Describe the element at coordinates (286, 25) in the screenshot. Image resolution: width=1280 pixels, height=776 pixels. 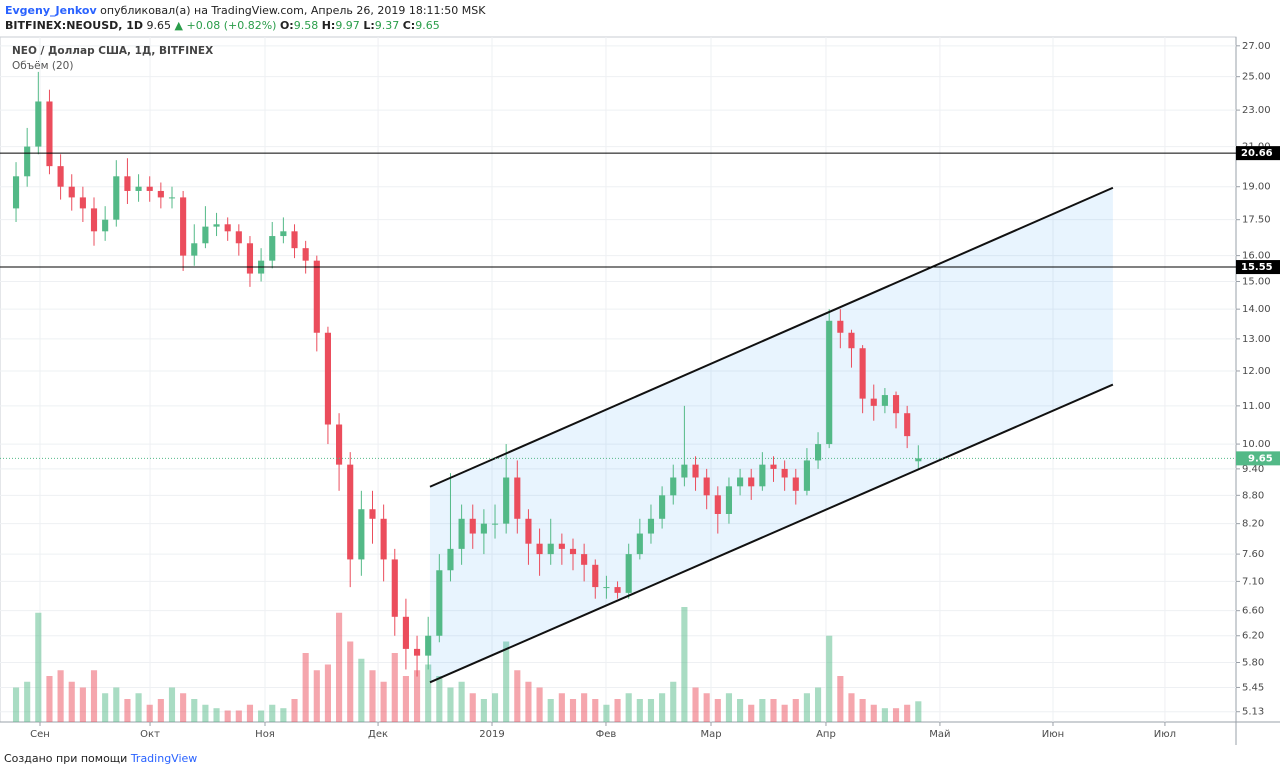
I see `ohlc-label: O:` at that location.